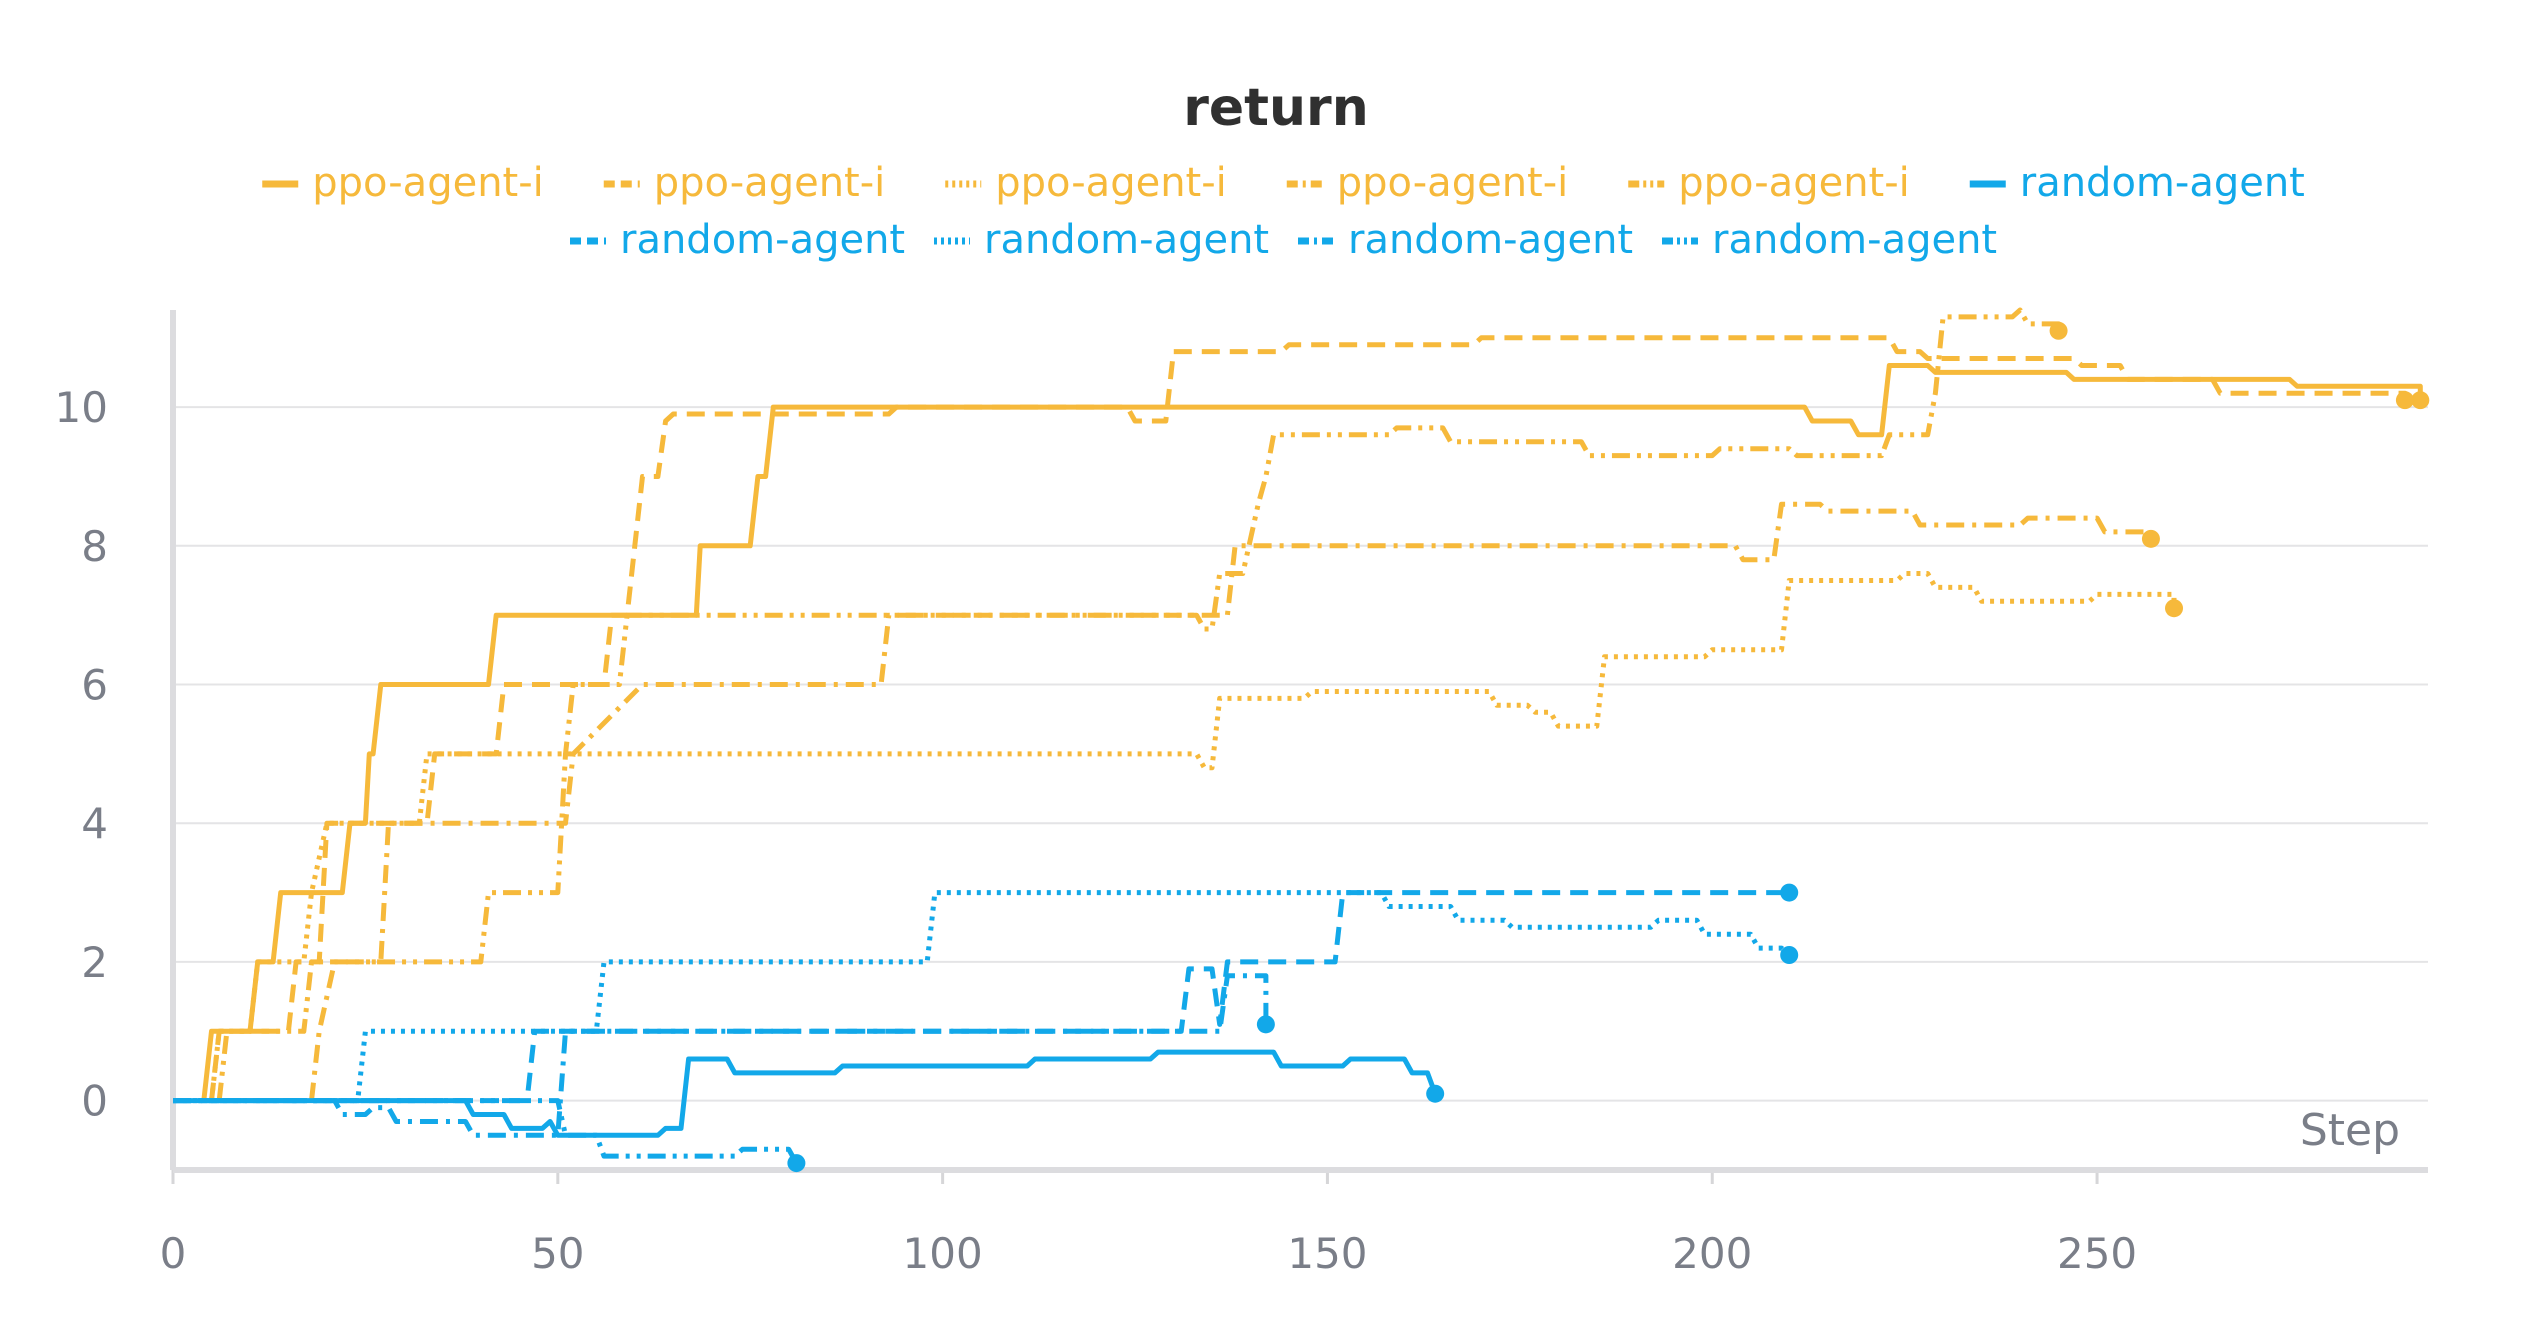 Image resolution: width=2528 pixels, height=1328 pixels. I want to click on y-tick-label: 8, so click(94, 546).